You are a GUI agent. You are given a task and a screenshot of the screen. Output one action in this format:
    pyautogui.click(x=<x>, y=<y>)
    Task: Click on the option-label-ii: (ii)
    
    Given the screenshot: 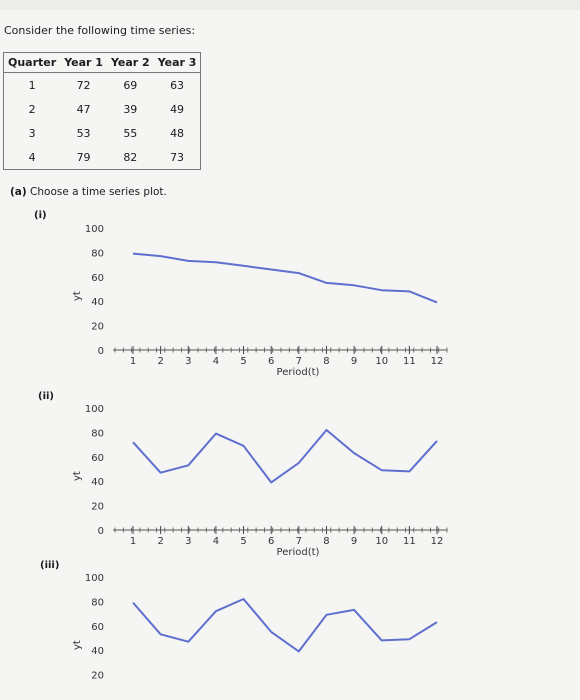 What is the action you would take?
    pyautogui.click(x=46, y=396)
    